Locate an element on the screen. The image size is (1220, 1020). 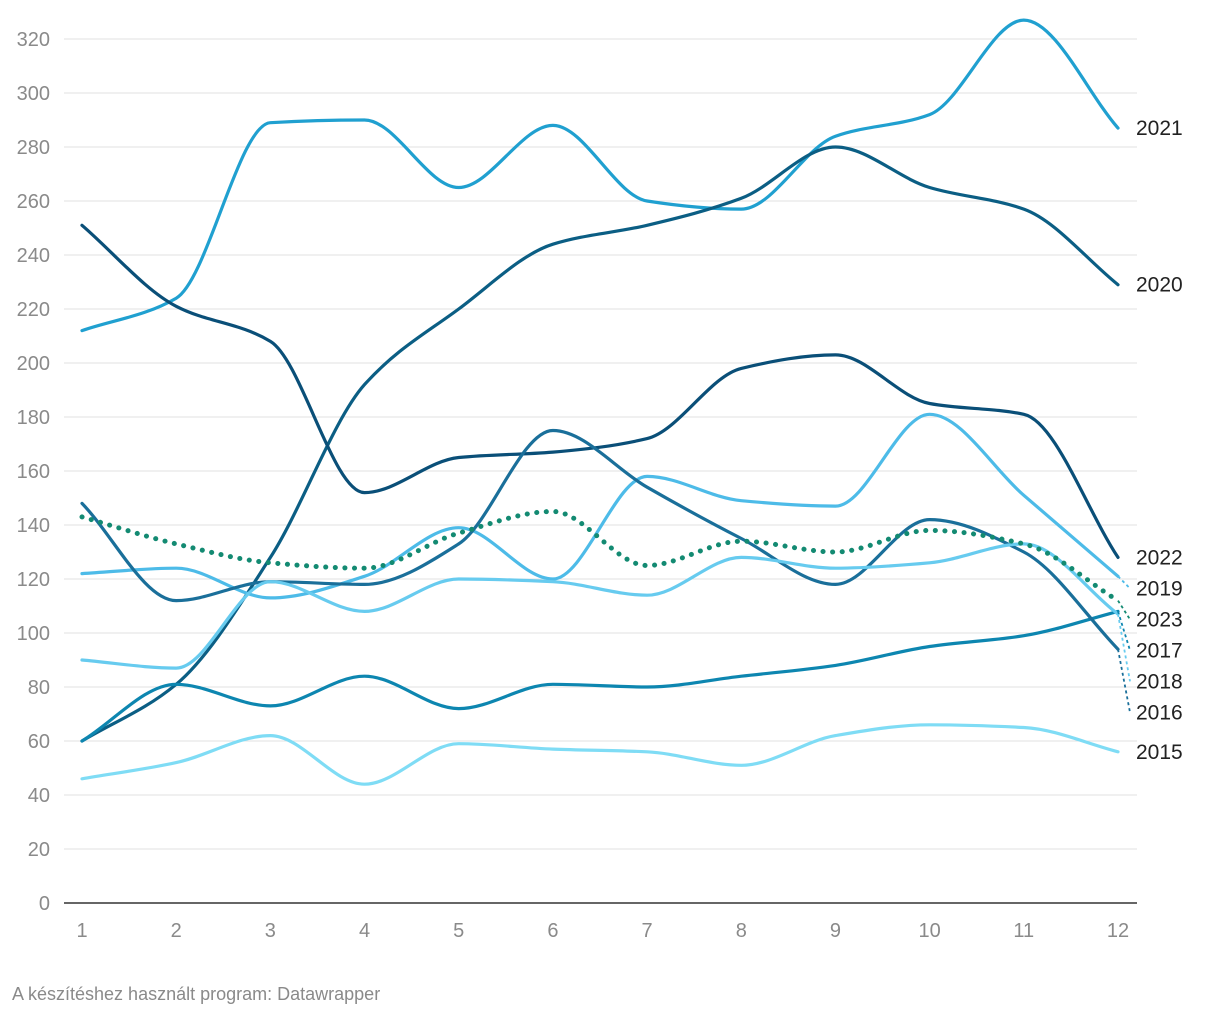
series-label-2022: 2022 is located at coordinates (1159, 557).